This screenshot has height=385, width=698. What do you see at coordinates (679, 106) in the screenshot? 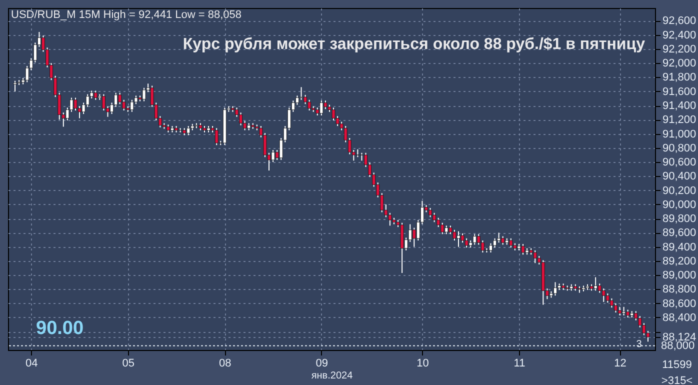
I see `y-tick-label: 91,400` at bounding box center [679, 106].